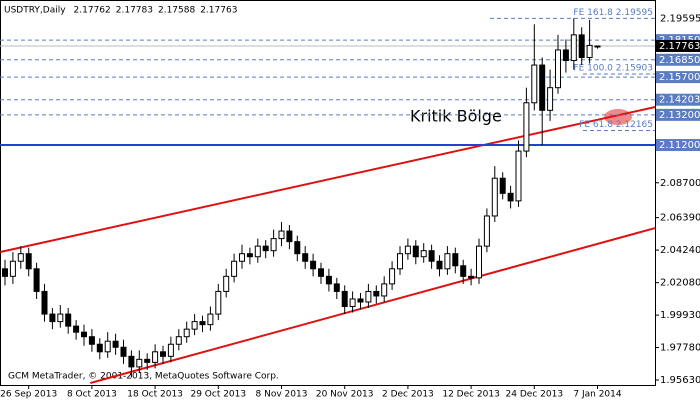 This screenshot has width=700, height=402. I want to click on x-tick-label: 26 Sep 2013, so click(28, 395).